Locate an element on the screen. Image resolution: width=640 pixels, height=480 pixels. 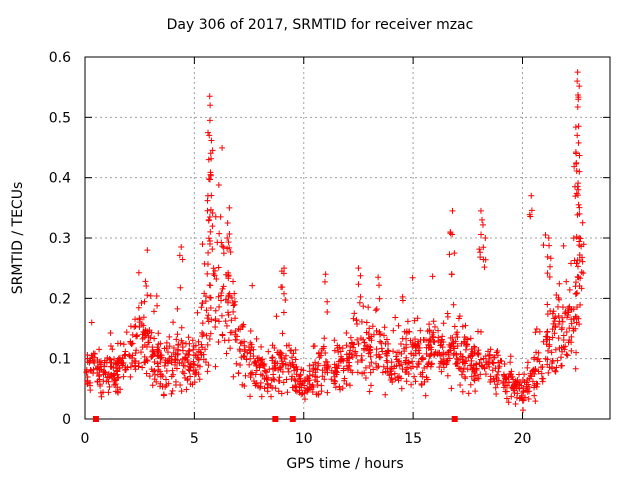
x-axis-label: GPS time / hours is located at coordinates (345, 464).